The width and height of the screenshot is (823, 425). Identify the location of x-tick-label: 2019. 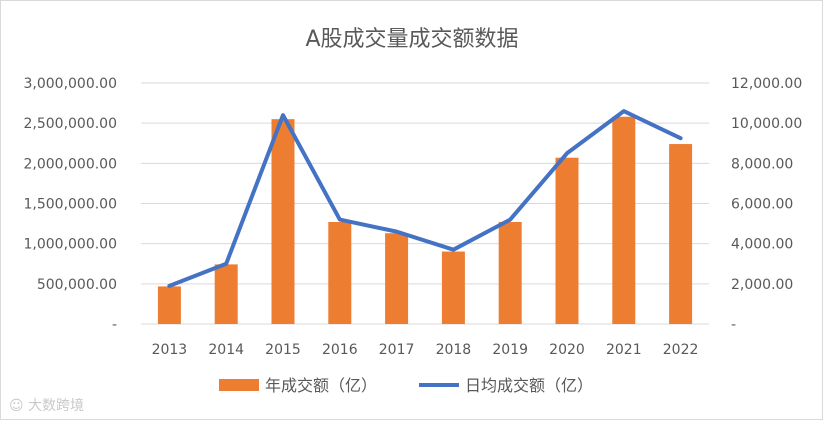
(510, 350).